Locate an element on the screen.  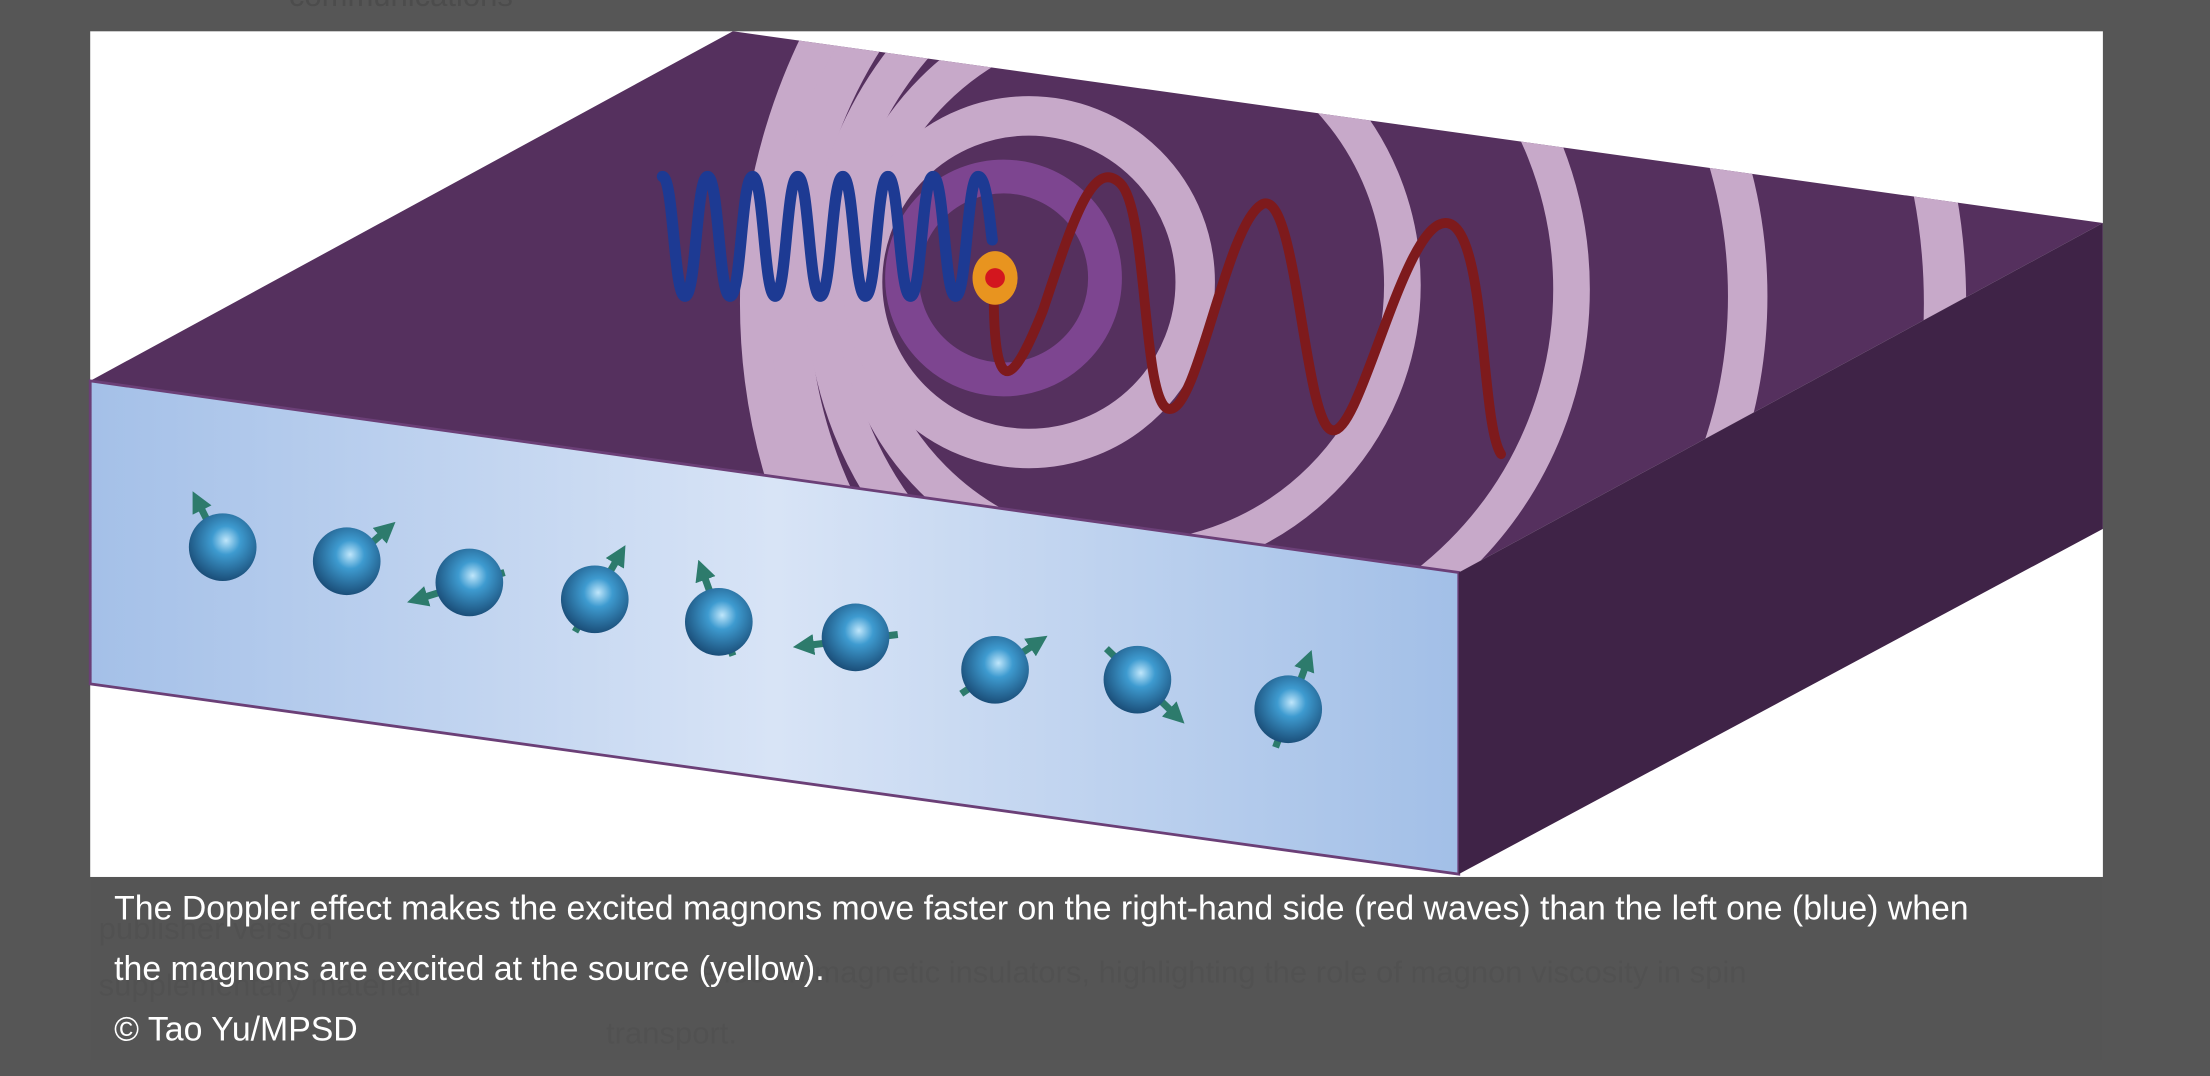
credit: © Tao Yu/MPSD is located at coordinates (236, 1029).